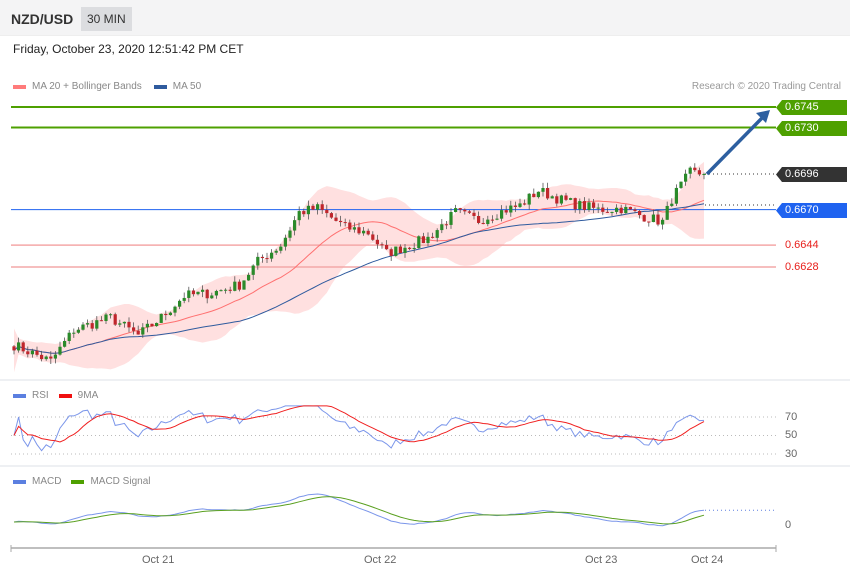  I want to click on header-bar: NZD/USD 30 MIN, so click(425, 18).